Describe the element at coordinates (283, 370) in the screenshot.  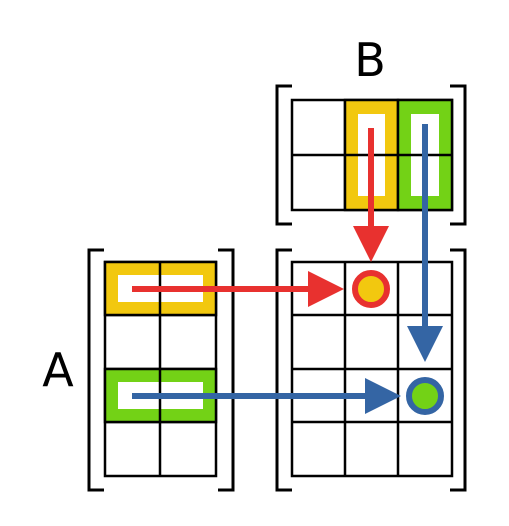
I see `matrix-c-bracket-left` at that location.